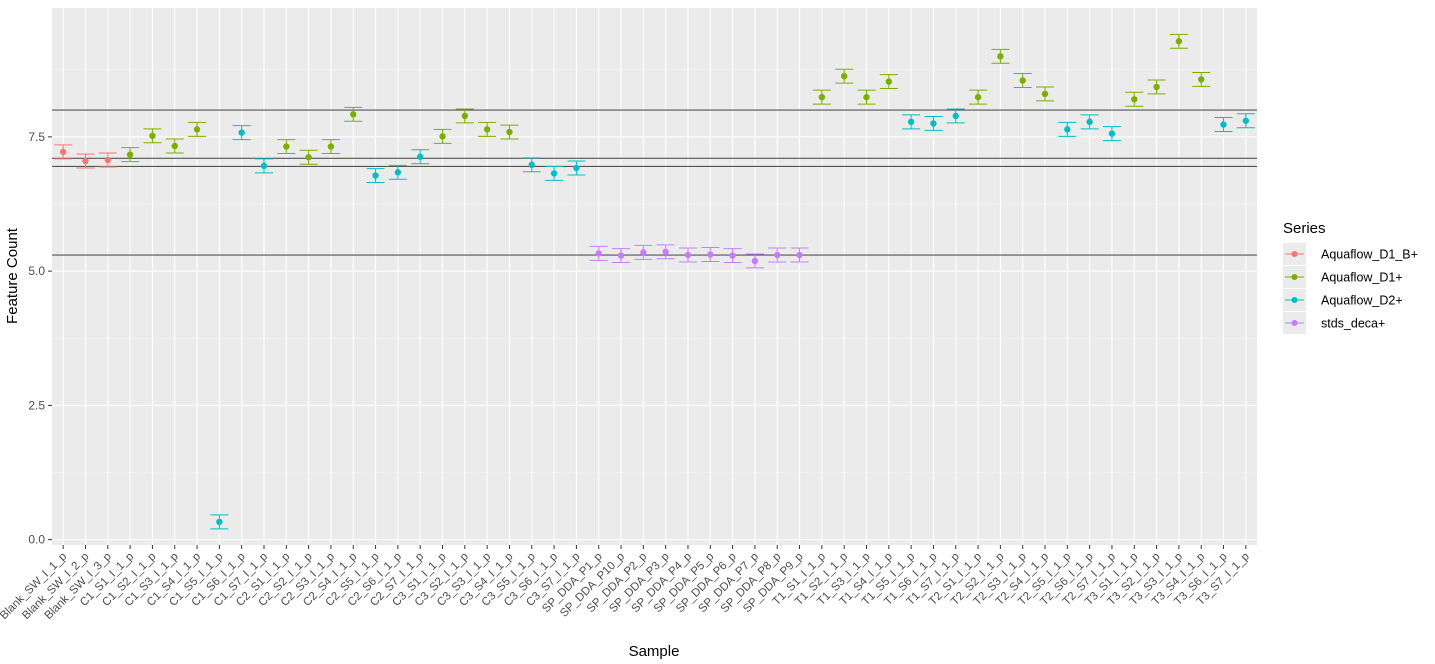 The height and width of the screenshot is (664, 1435). What do you see at coordinates (1362, 301) in the screenshot?
I see `legend-label: Aquaflow_D2+` at bounding box center [1362, 301].